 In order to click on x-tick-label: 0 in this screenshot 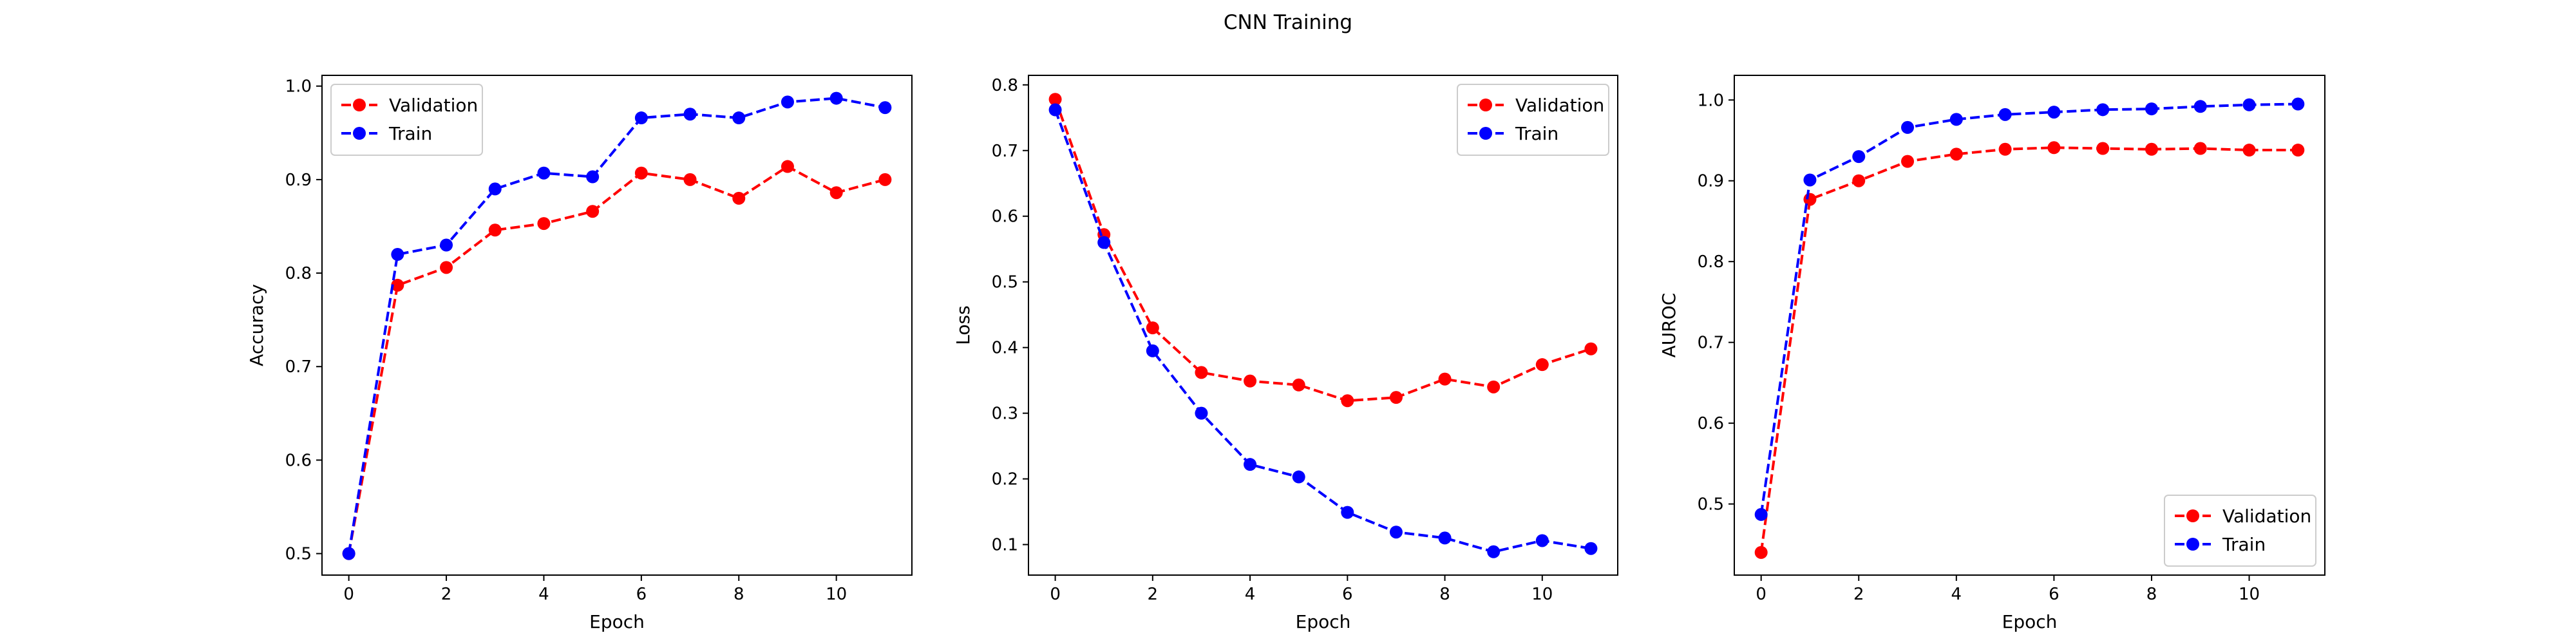, I will do `click(1761, 594)`.